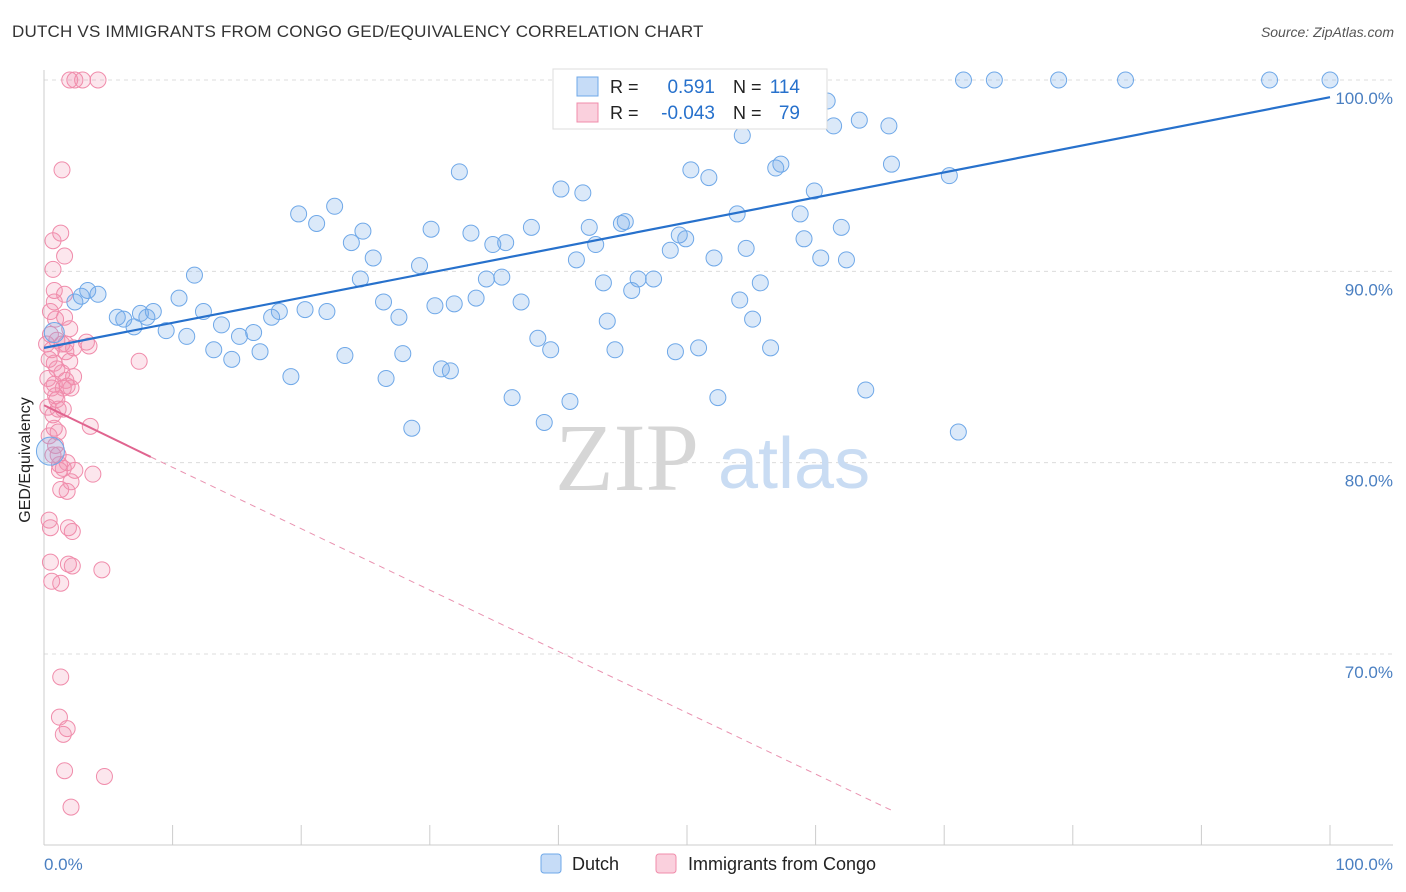 The image size is (1406, 892). What do you see at coordinates (624, 113) in the screenshot?
I see `legend-congo-r-label: R =` at bounding box center [624, 113].